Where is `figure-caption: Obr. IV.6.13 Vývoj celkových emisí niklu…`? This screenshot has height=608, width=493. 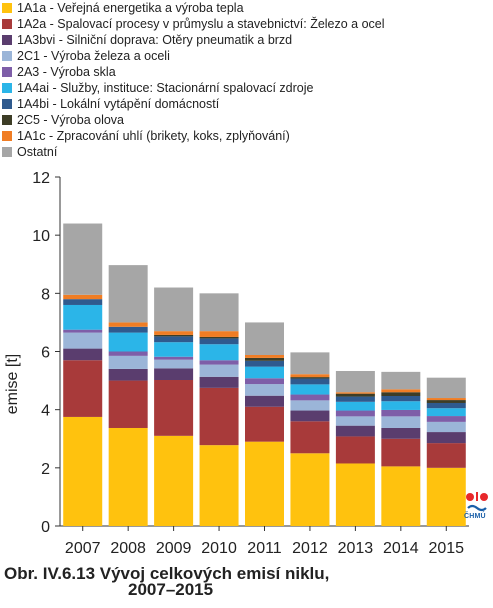 figure-caption: Obr. IV.6.13 Vývoj celkových emisí niklu… is located at coordinates (167, 581).